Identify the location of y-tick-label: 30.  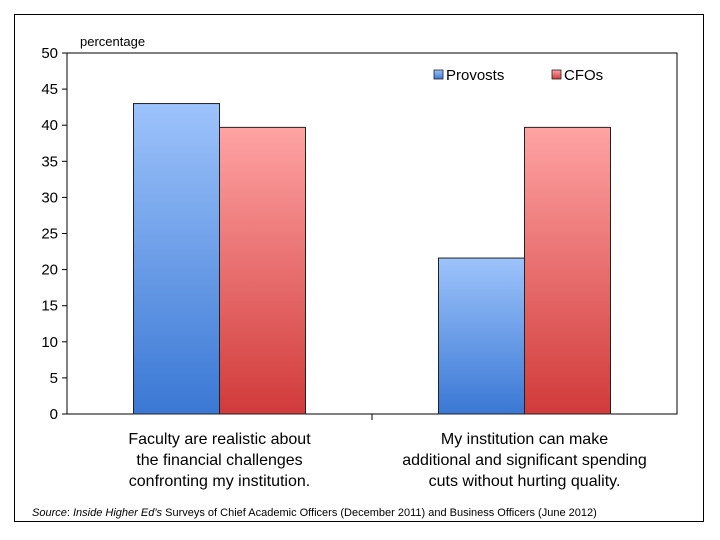
(49, 197).